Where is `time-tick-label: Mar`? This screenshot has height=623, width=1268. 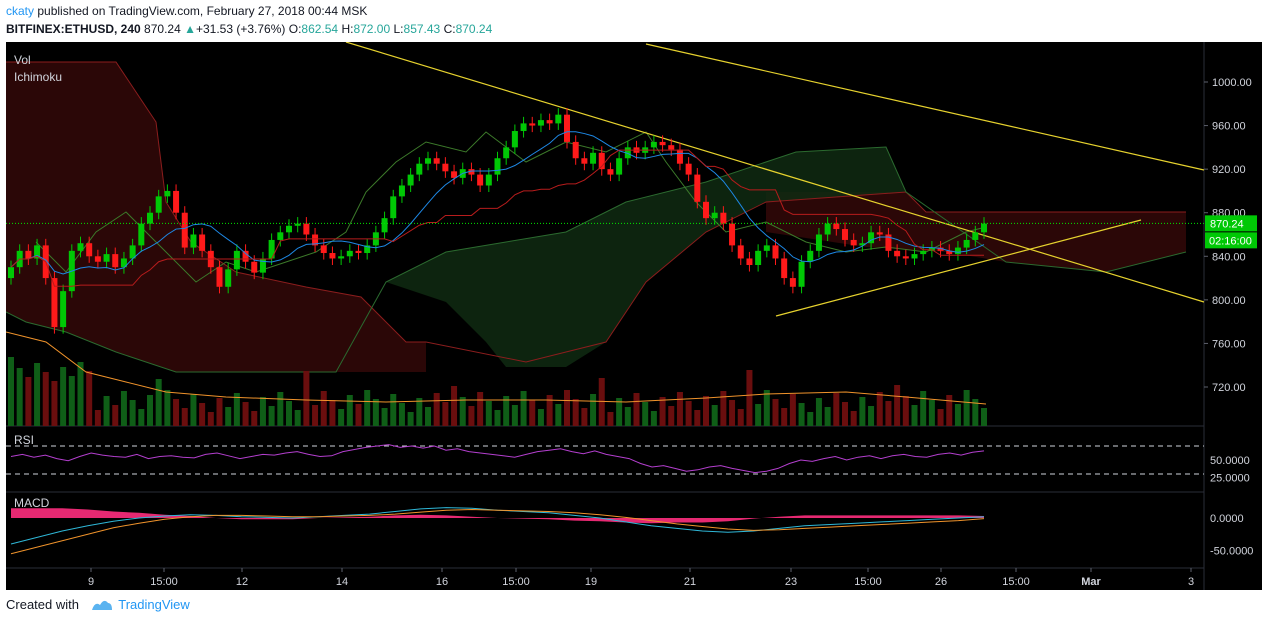 time-tick-label: Mar is located at coordinates (1091, 582).